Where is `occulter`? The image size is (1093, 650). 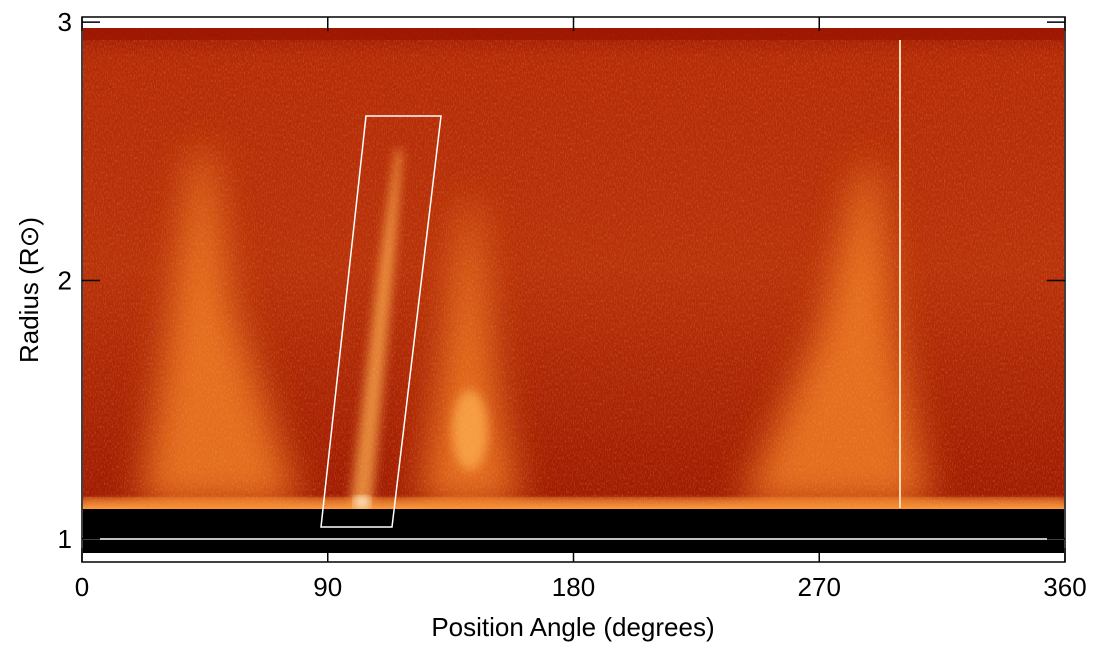 occulter is located at coordinates (573, 531).